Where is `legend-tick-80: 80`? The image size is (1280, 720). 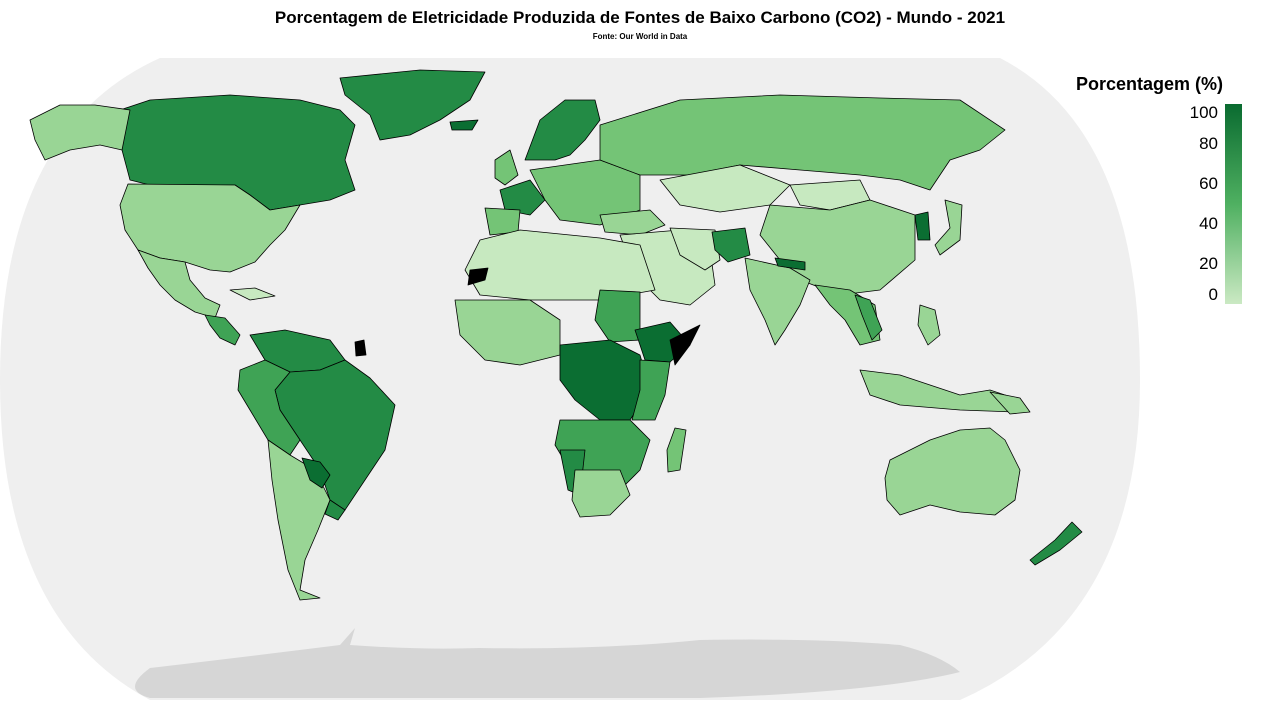
legend-tick-80: 80 is located at coordinates (1208, 143).